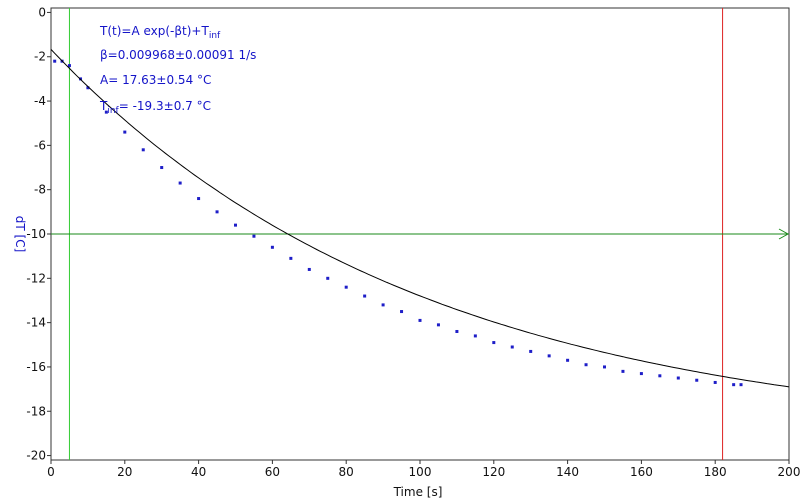 The height and width of the screenshot is (504, 800). What do you see at coordinates (103, 106) in the screenshot?
I see `fit-tinf-main: T` at bounding box center [103, 106].